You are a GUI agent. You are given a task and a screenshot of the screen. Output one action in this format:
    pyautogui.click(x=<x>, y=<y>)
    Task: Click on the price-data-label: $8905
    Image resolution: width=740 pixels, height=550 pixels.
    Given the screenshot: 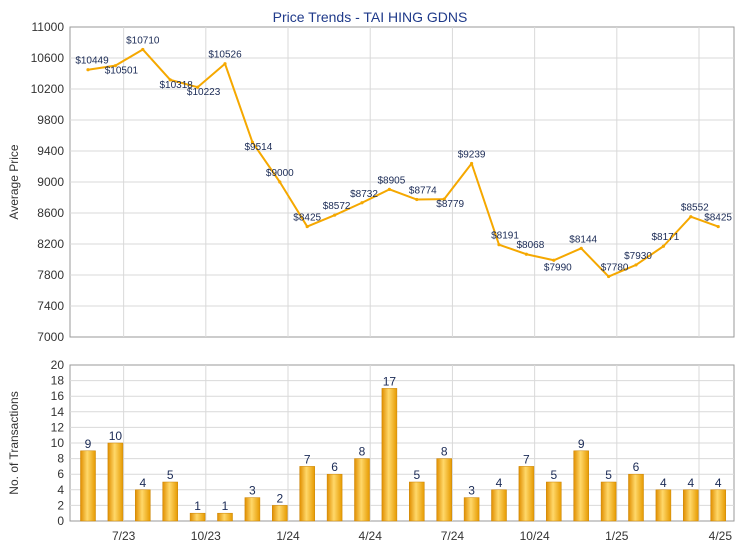 What is the action you would take?
    pyautogui.click(x=391, y=180)
    